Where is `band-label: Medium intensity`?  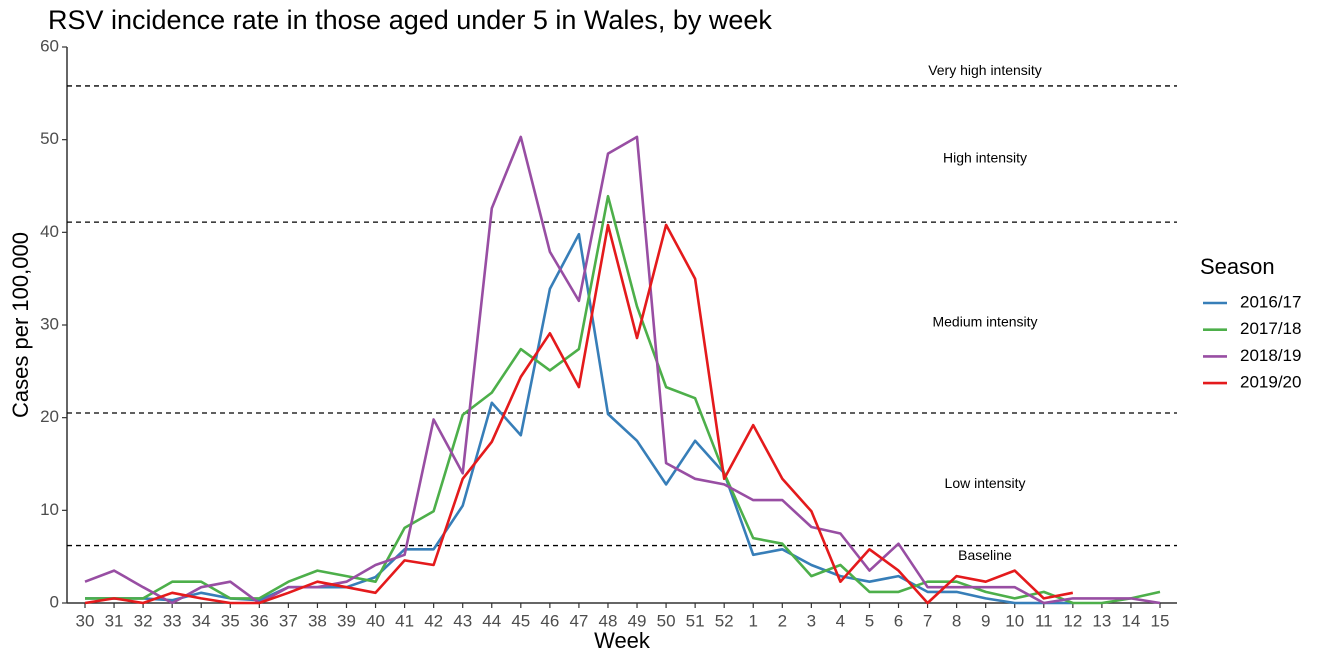
band-label: Medium intensity is located at coordinates (984, 321).